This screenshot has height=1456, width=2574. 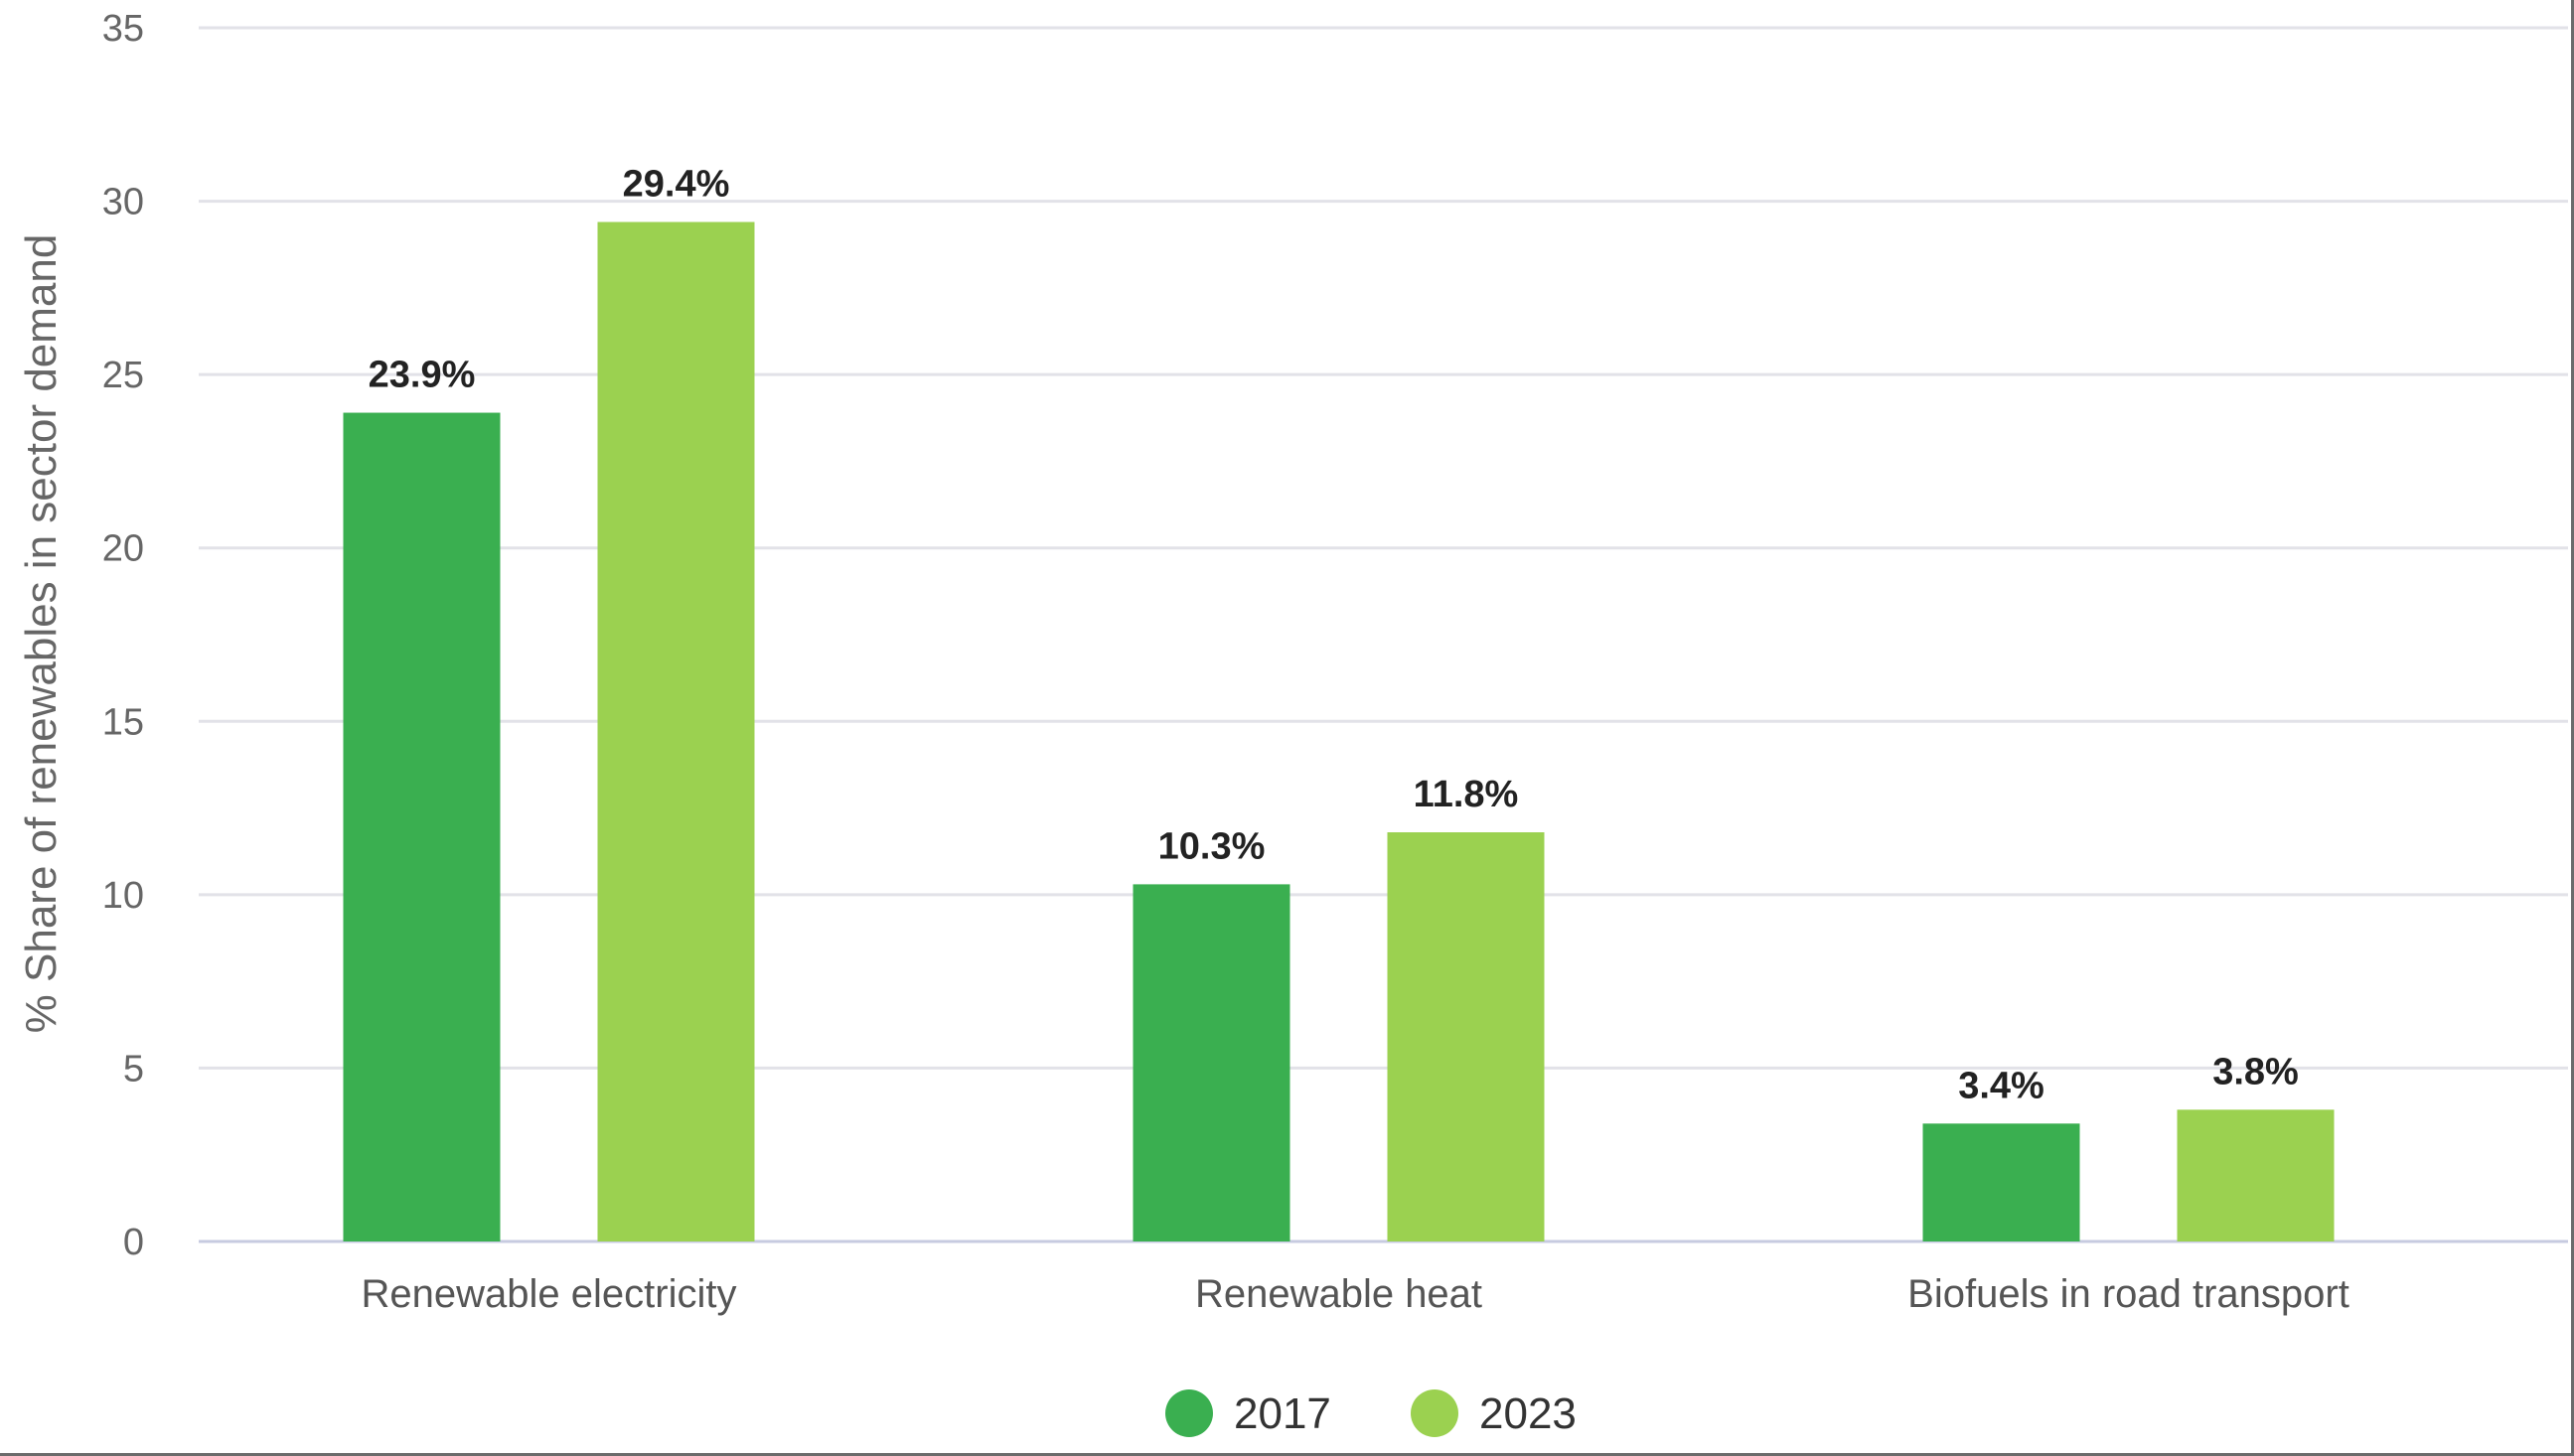 I want to click on frame-right-edge, so click(x=2572, y=728).